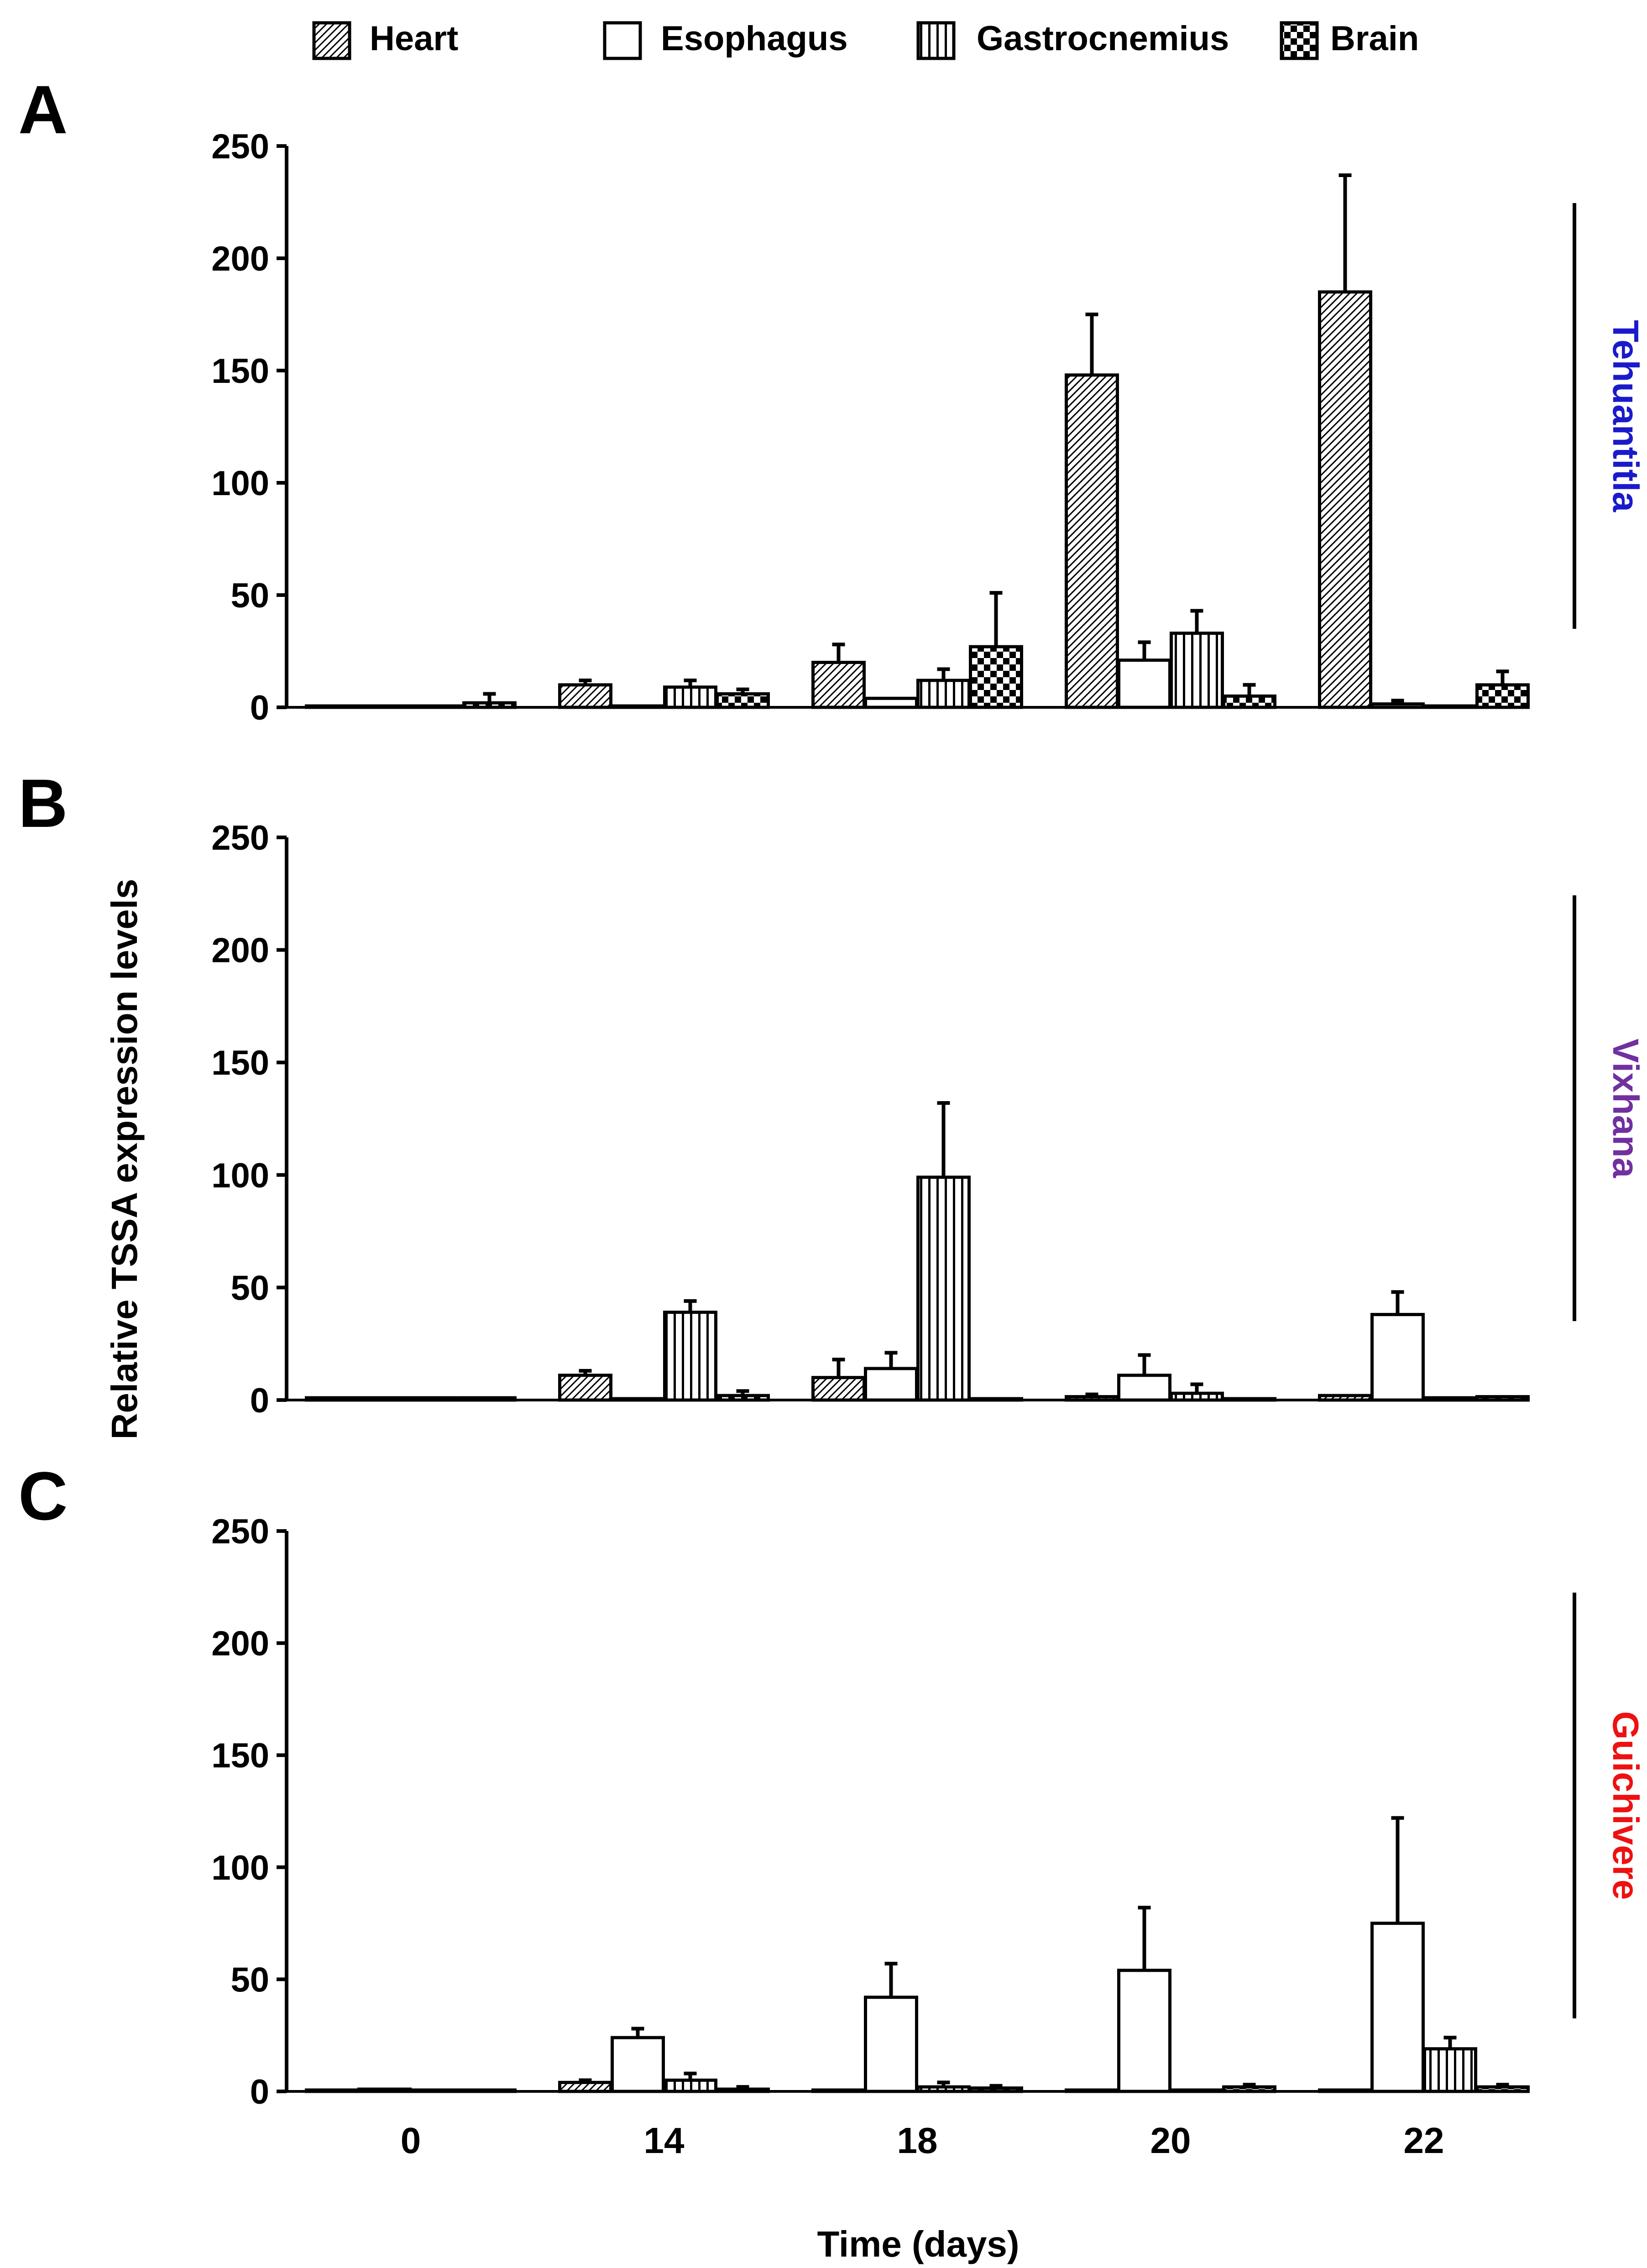 The image size is (1647, 2268). I want to click on x-tick-label: 0, so click(411, 2140).